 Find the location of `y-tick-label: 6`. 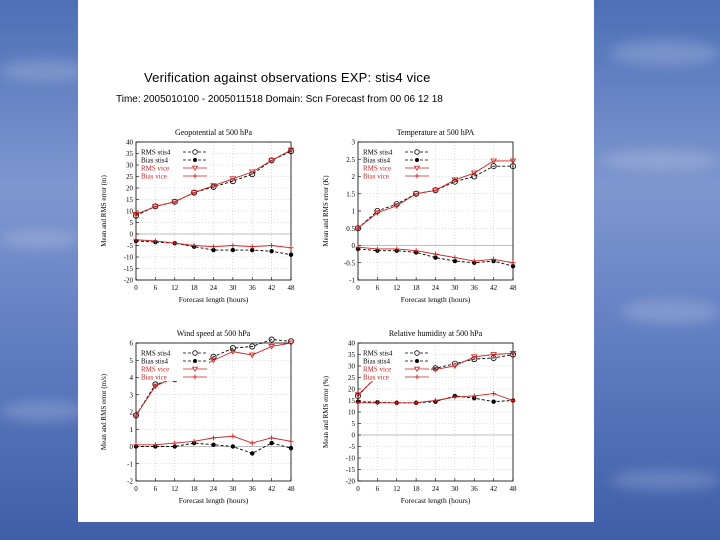

y-tick-label: 6 is located at coordinates (132, 344).